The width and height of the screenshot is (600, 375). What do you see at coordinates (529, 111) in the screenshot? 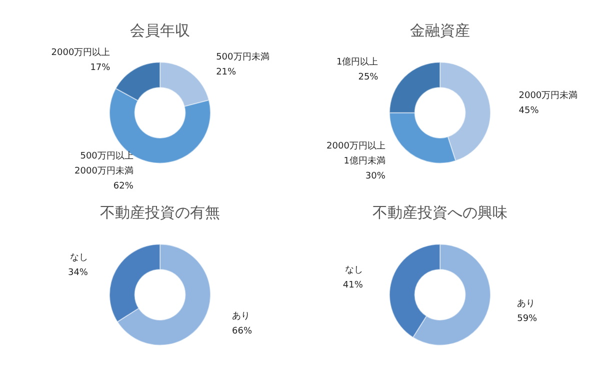
I see `data-label: 45%` at bounding box center [529, 111].